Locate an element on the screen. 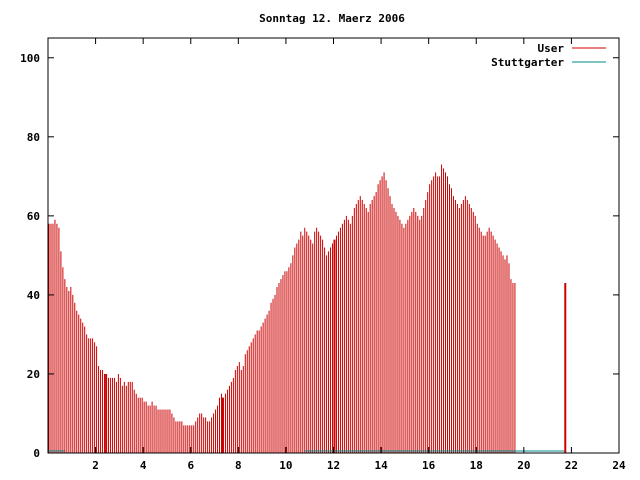 Image resolution: width=640 pixels, height=480 pixels. legend: User Stuttgarter is located at coordinates (548, 55).